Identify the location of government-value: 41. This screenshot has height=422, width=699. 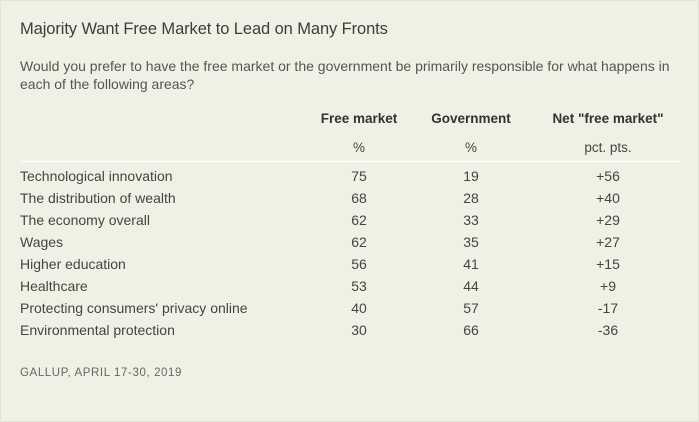
(471, 264).